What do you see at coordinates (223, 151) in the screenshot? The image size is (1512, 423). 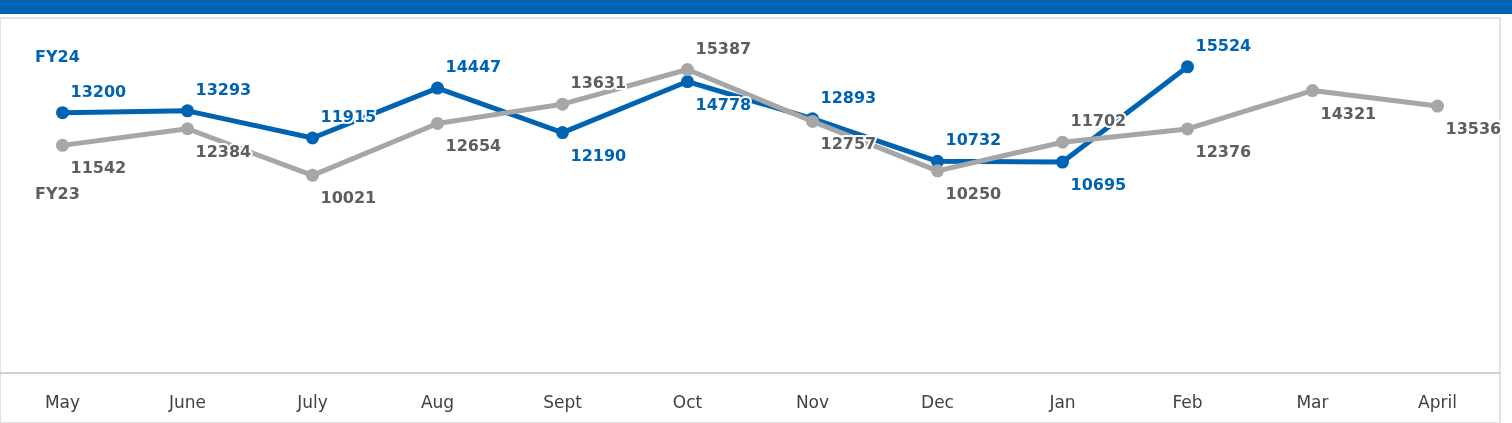 I see `data-label: 12384` at bounding box center [223, 151].